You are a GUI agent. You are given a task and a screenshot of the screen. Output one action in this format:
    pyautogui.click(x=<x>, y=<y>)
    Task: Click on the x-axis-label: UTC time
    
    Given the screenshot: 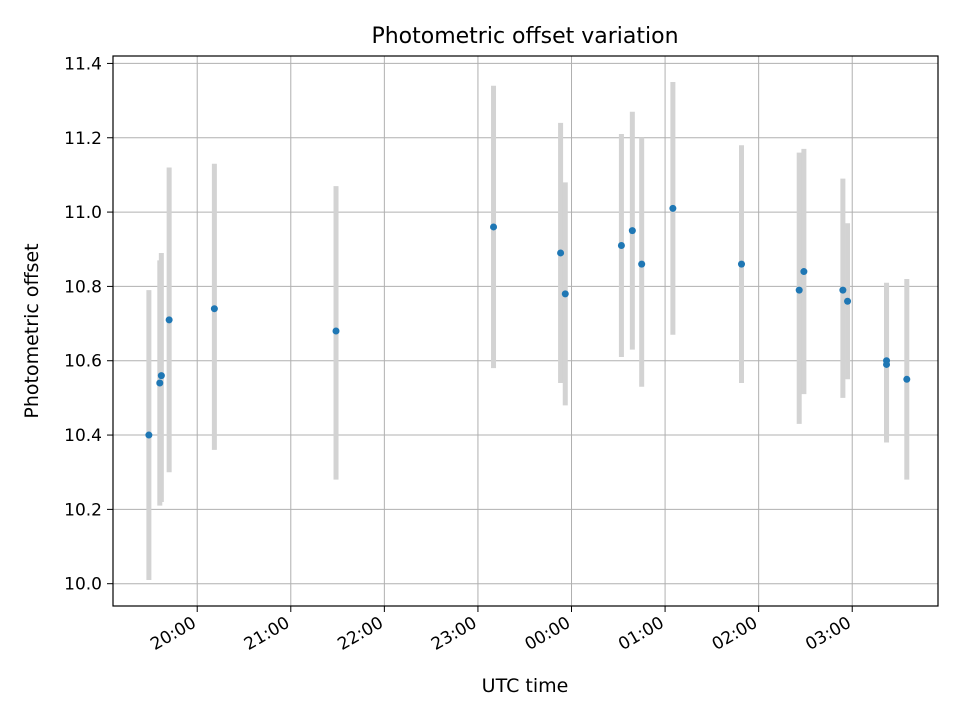 What is the action you would take?
    pyautogui.click(x=525, y=686)
    